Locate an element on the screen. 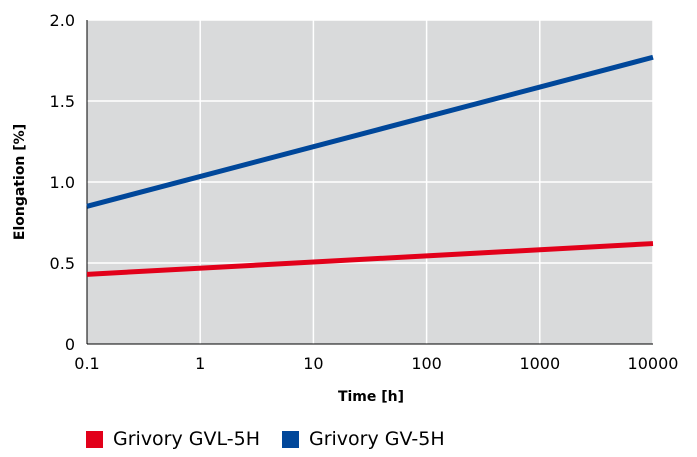 This screenshot has height=457, width=697. y-tick-label: 1.5 is located at coordinates (62, 101).